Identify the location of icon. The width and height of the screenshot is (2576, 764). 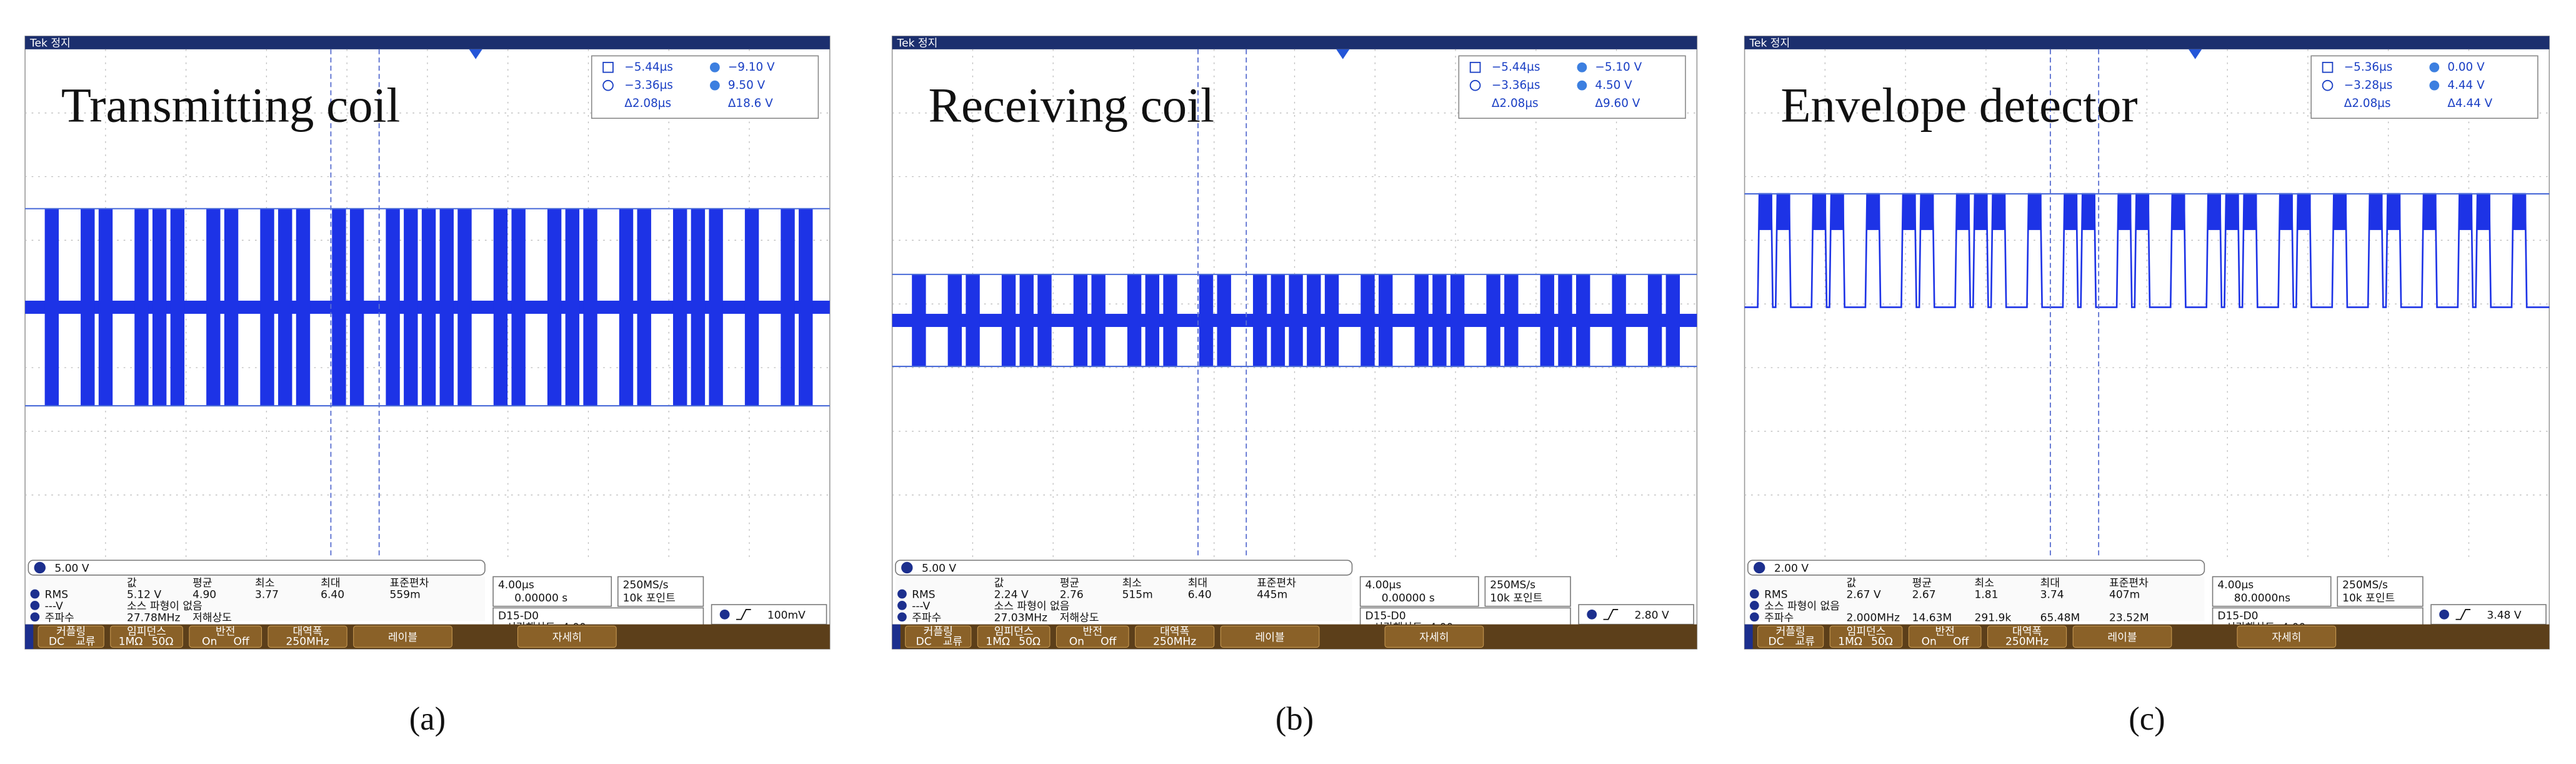
(714, 85).